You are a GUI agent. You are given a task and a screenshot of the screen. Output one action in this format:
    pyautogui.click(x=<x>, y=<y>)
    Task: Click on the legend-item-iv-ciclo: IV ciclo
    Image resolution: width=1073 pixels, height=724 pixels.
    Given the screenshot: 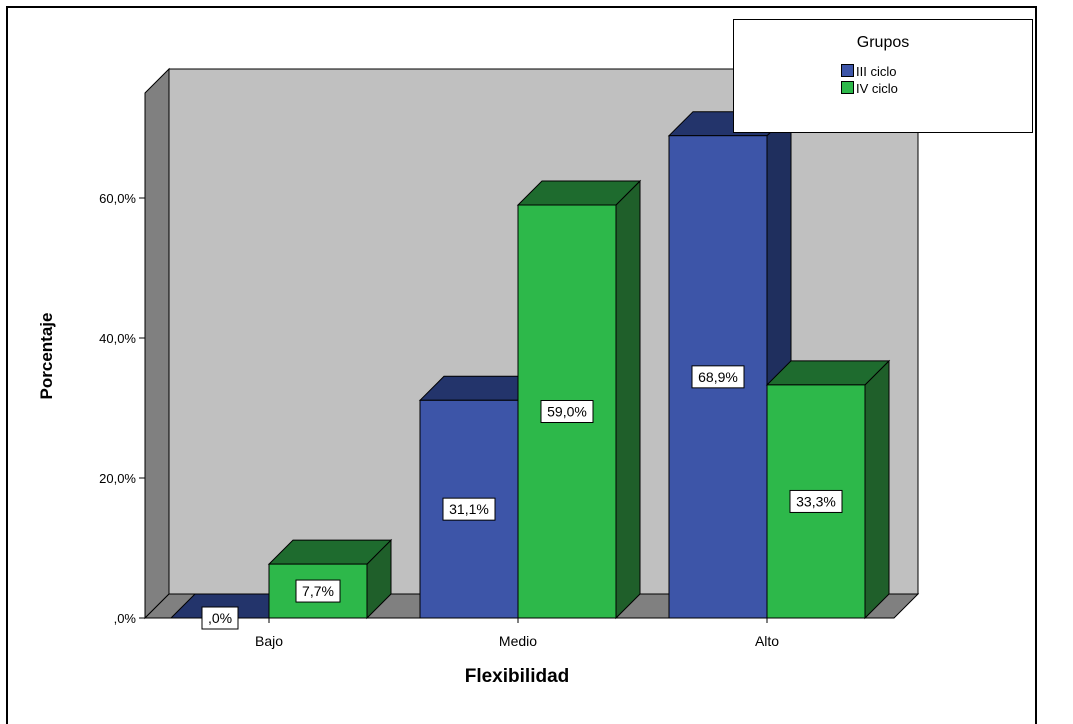 What is the action you would take?
    pyautogui.click(x=869, y=89)
    